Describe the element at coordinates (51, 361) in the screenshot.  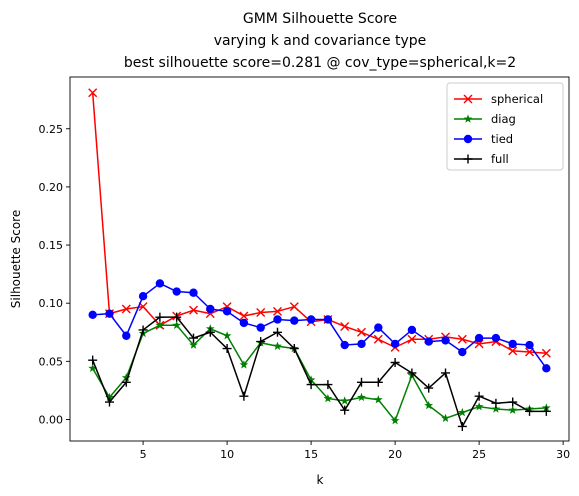
I see `y-tick-label: 0.05` at that location.